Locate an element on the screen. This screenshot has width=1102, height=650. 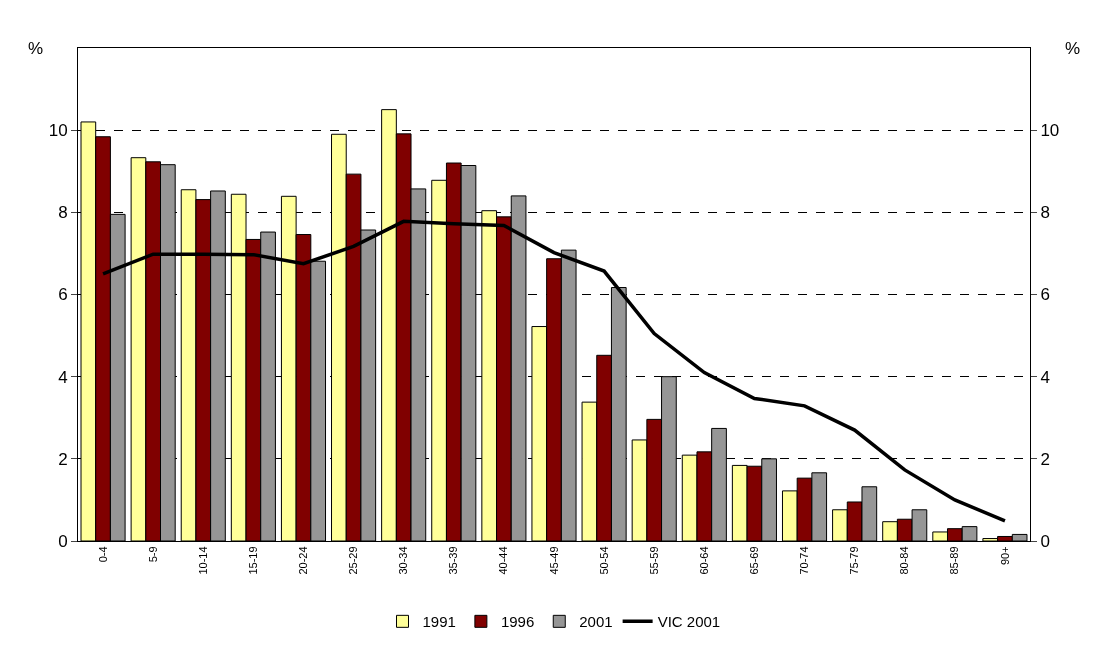
x-tick-label: 70-74 is located at coordinates (804, 560).